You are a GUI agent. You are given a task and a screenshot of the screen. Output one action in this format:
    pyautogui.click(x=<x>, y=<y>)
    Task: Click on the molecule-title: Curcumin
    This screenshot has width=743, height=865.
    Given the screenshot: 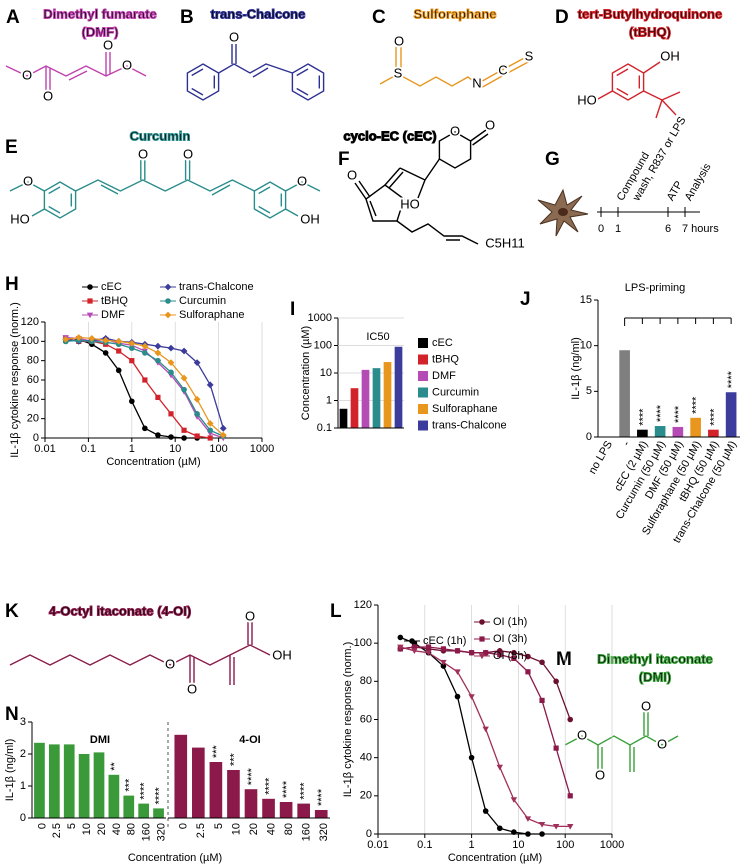 What is the action you would take?
    pyautogui.click(x=160, y=135)
    